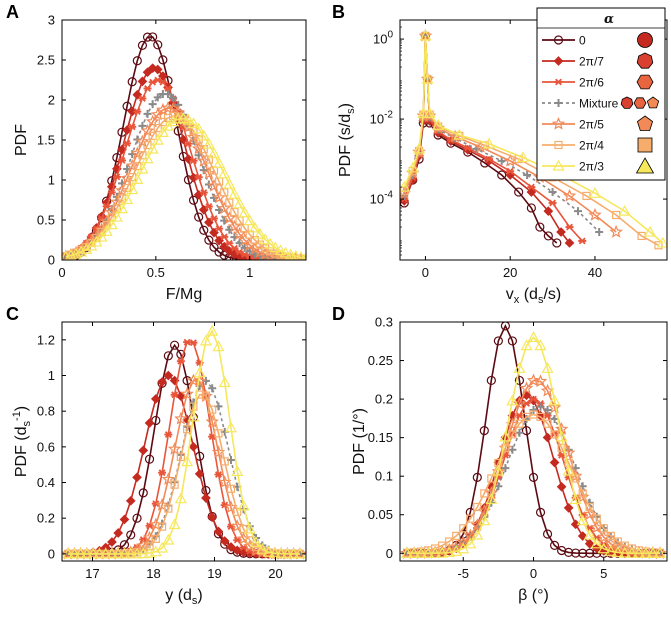  I want to click on y-tick-label: 0.8, so click(46, 411).